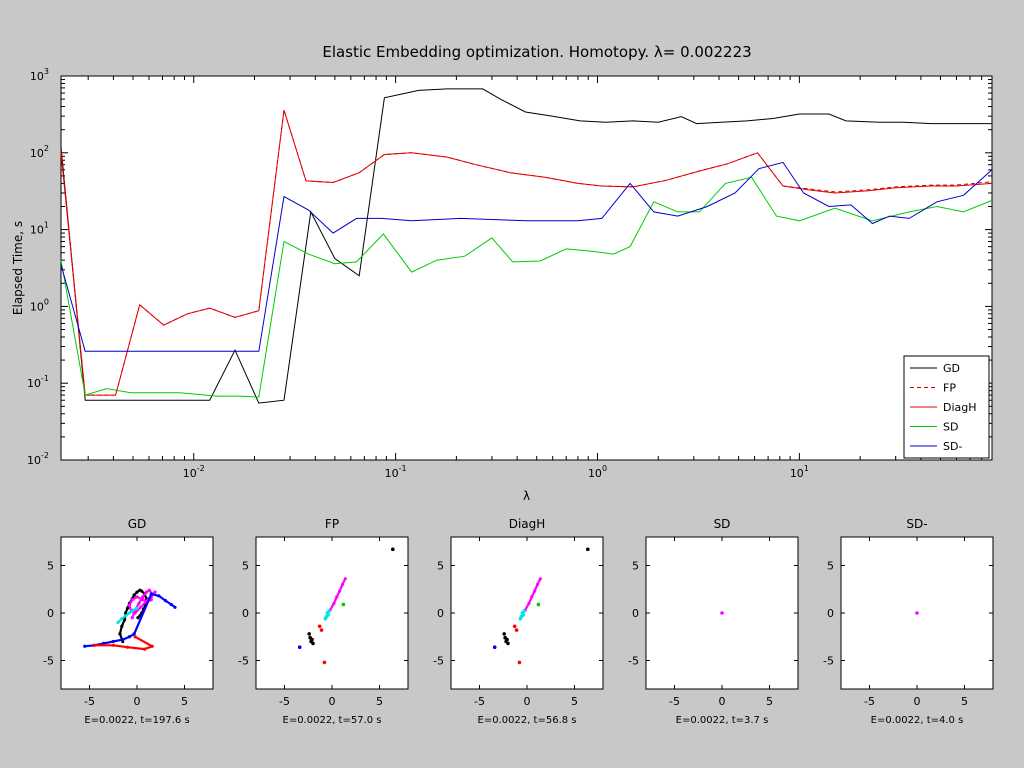 The height and width of the screenshot is (768, 1024). What do you see at coordinates (39, 229) in the screenshot?
I see `y-tick-label: 10¹` at bounding box center [39, 229].